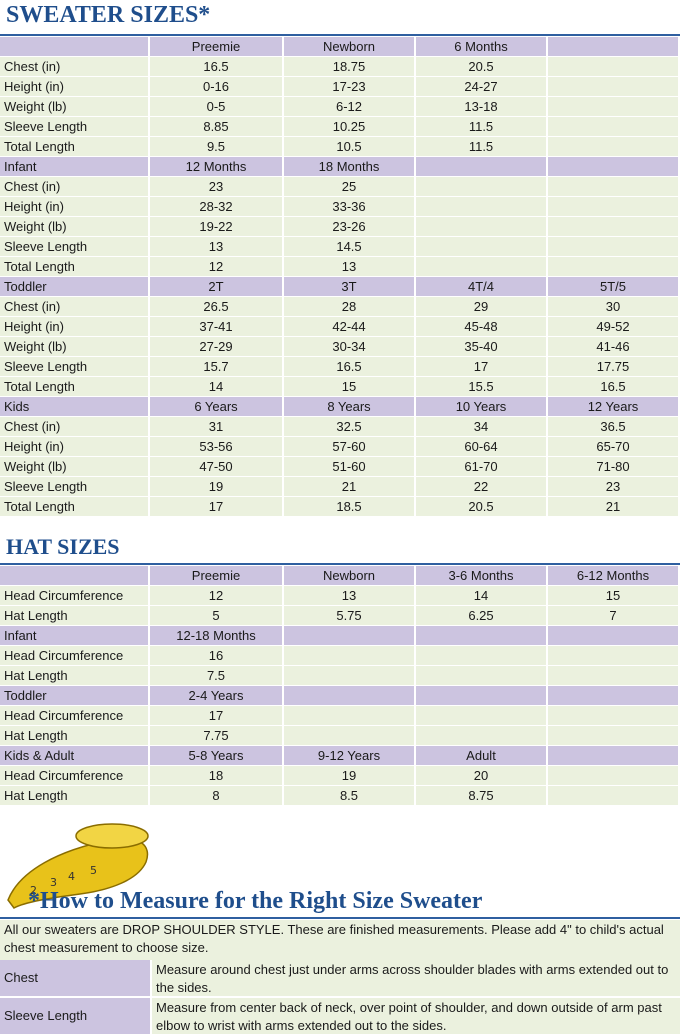  What do you see at coordinates (481, 755) in the screenshot?
I see `header-cell: Adult` at bounding box center [481, 755].